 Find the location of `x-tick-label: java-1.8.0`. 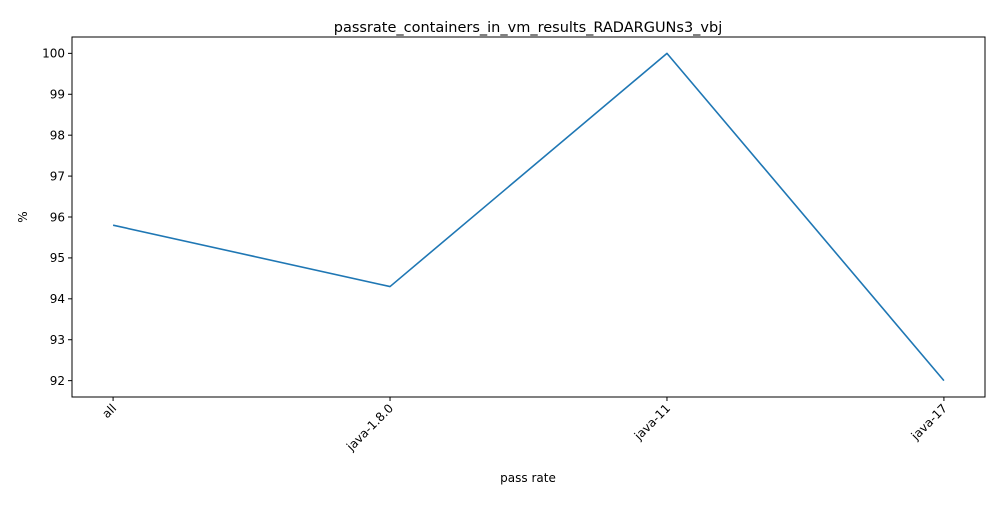

x-tick-label: java-1.8.0 is located at coordinates (369, 427).